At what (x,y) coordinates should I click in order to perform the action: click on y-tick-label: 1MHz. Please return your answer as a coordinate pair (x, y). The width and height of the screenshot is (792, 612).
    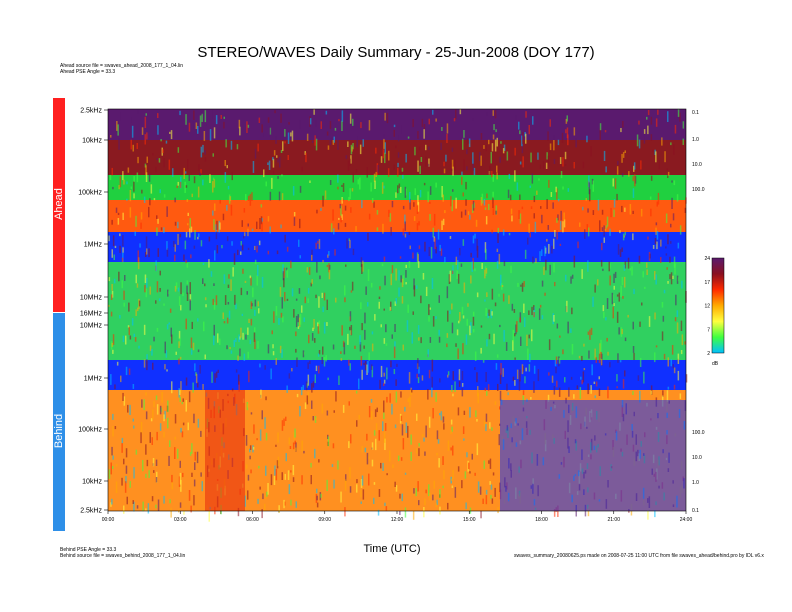
    Looking at the image, I should click on (93, 379).